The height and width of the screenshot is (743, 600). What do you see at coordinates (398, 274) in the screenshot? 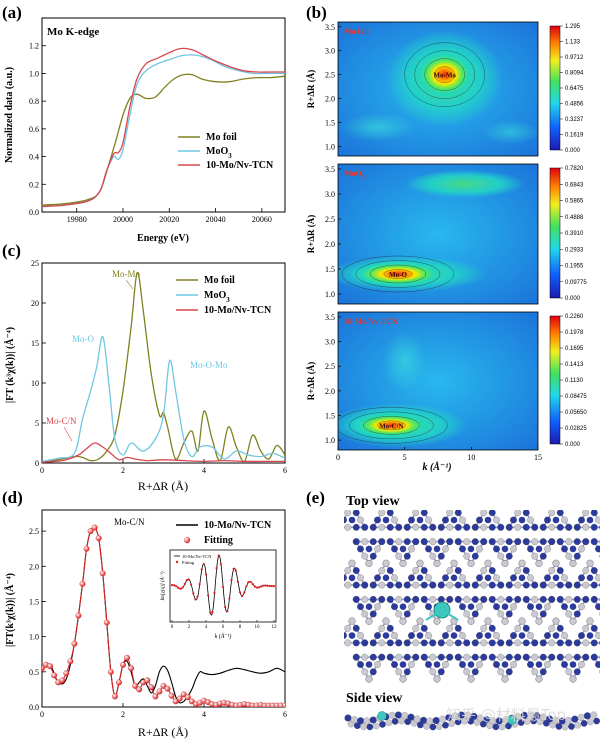
I see `contour-line` at bounding box center [398, 274].